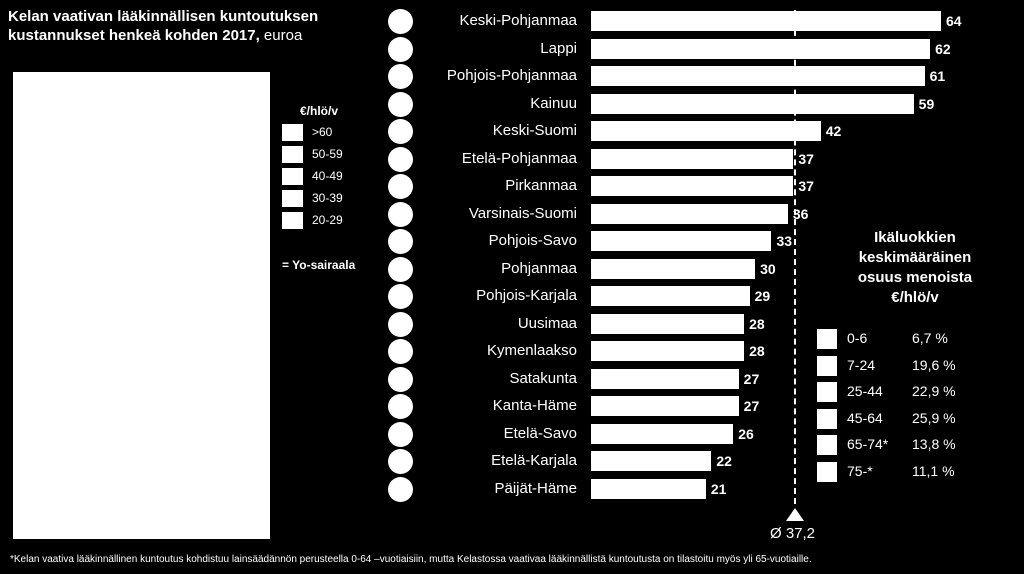  Describe the element at coordinates (543, 378) in the screenshot. I see `region-label: Satakunta` at that location.